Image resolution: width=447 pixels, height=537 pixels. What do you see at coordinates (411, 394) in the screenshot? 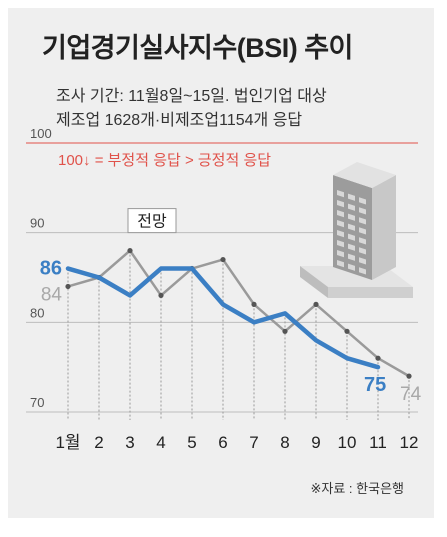
I see `forecast-value-label: 74` at bounding box center [411, 394].